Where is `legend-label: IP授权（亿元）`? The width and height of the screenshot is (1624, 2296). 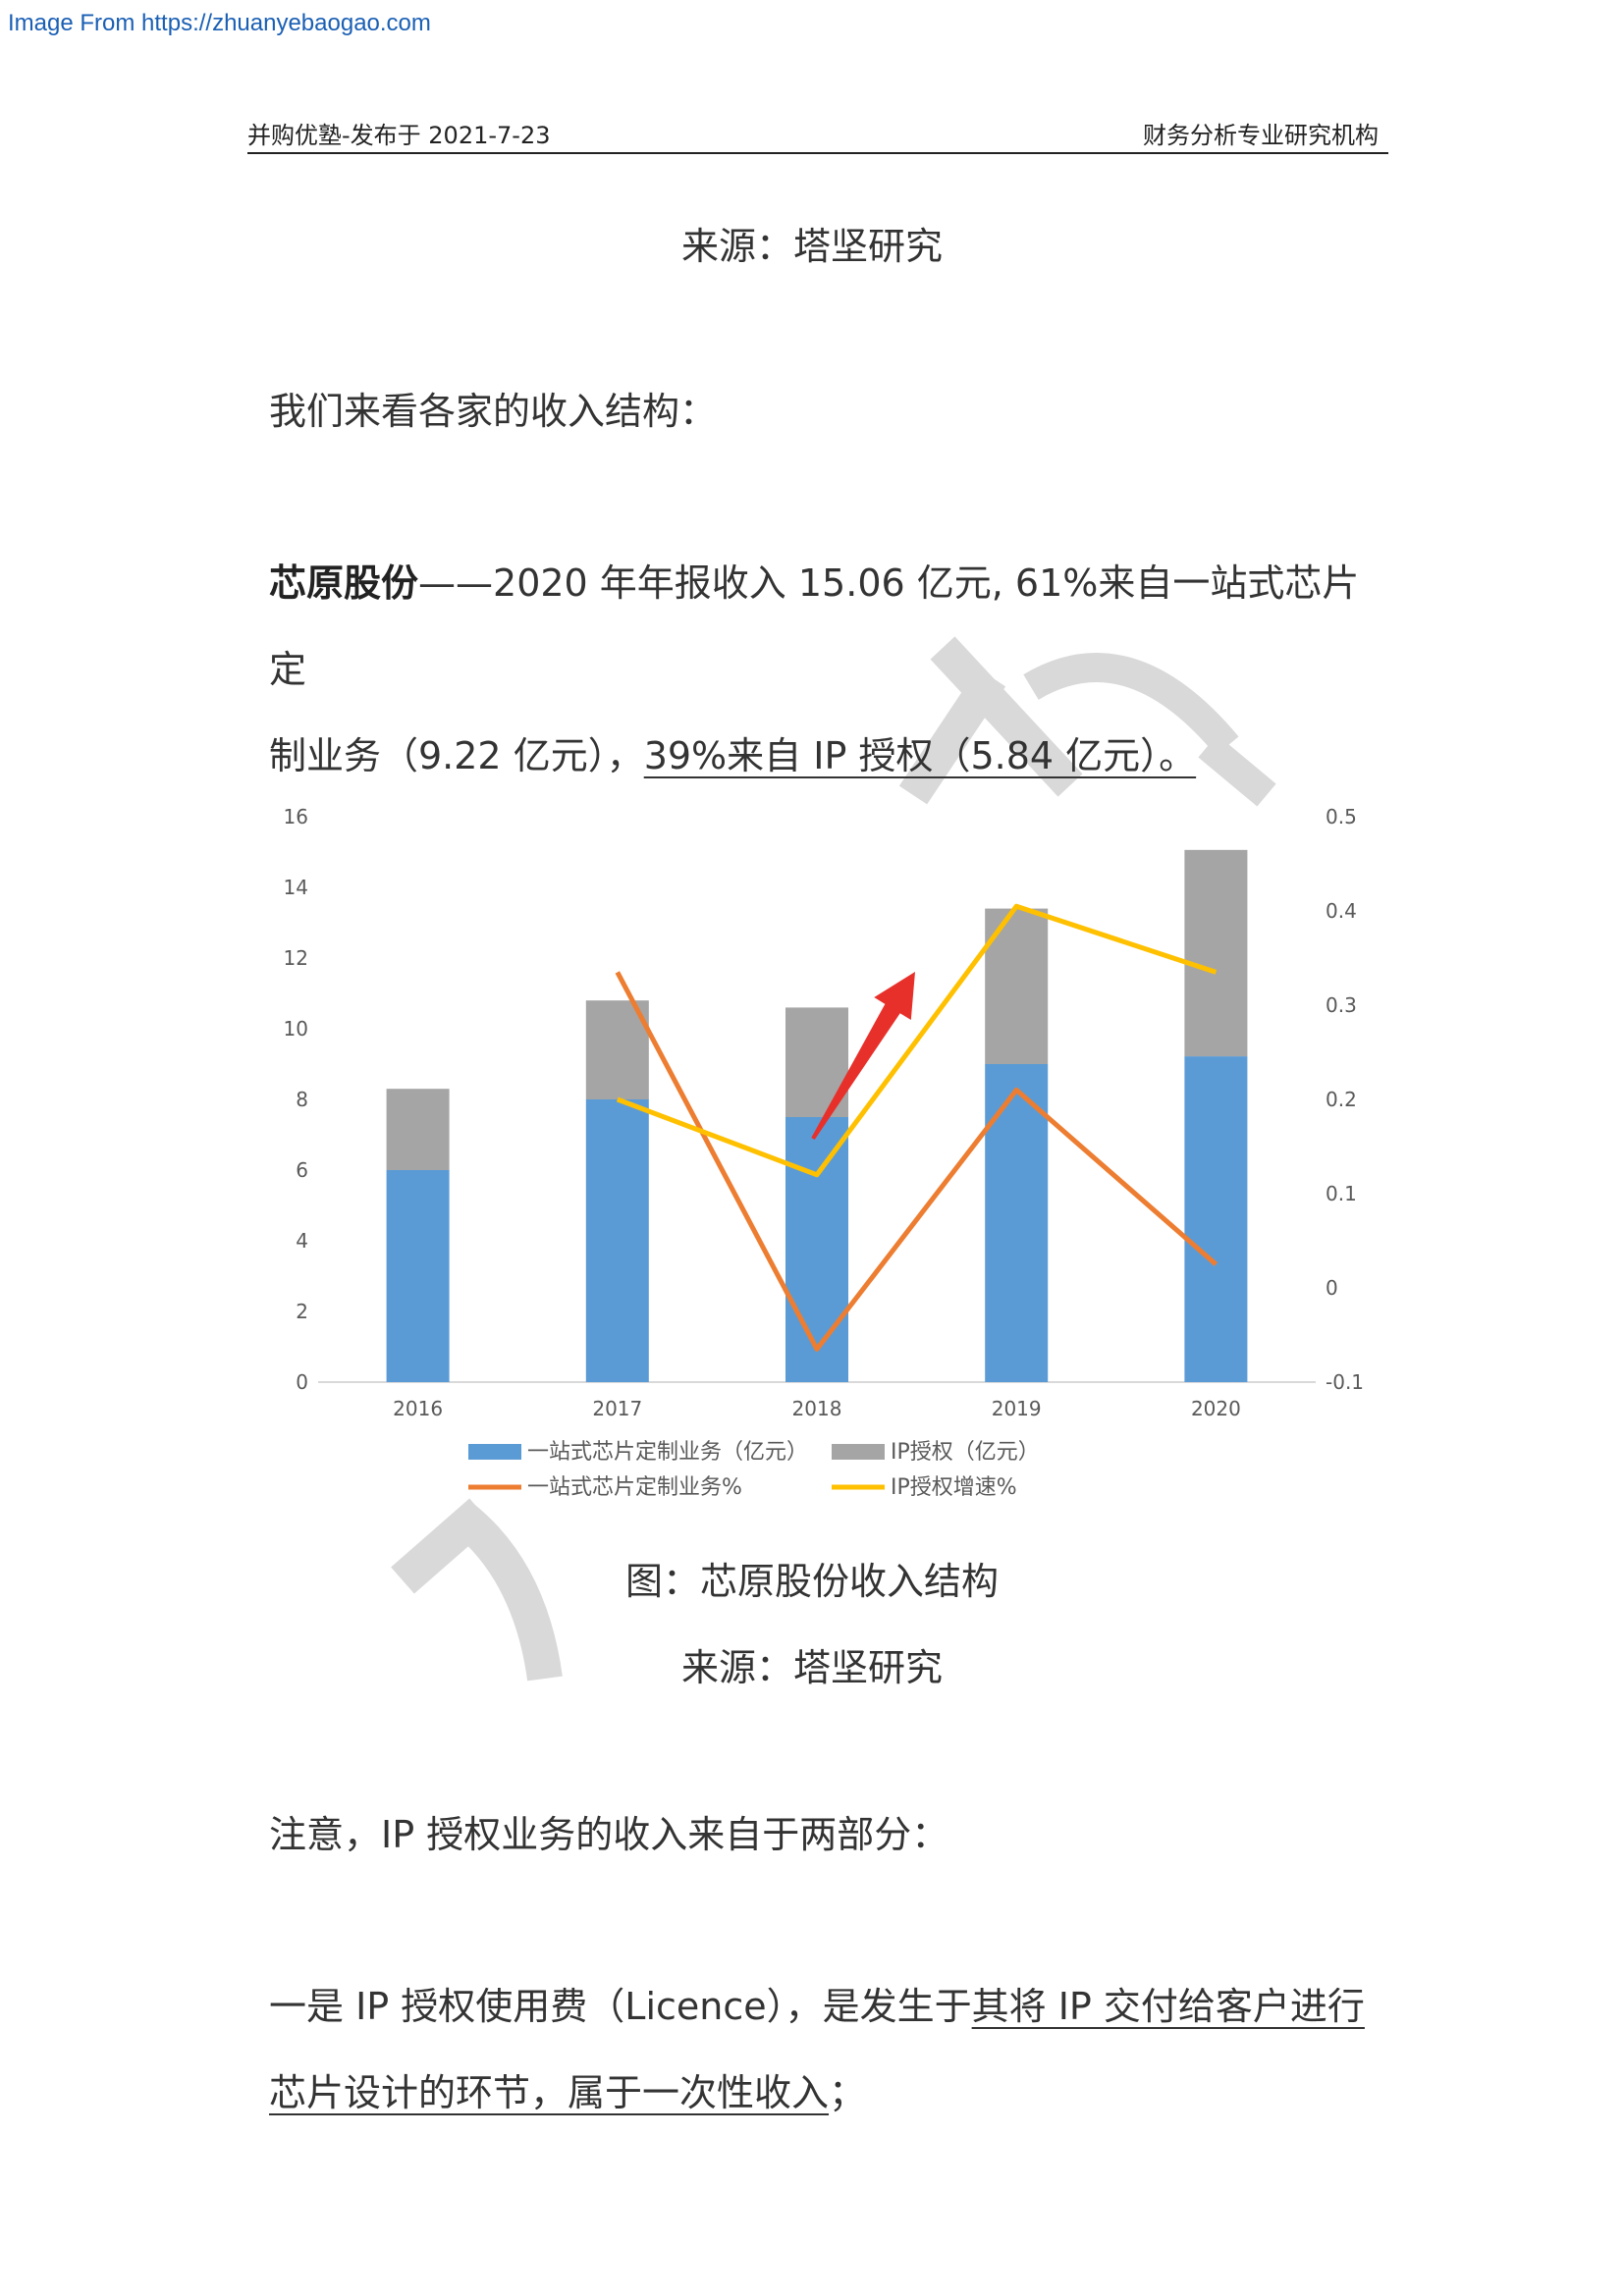
legend-label: IP授权（亿元） is located at coordinates (965, 1452).